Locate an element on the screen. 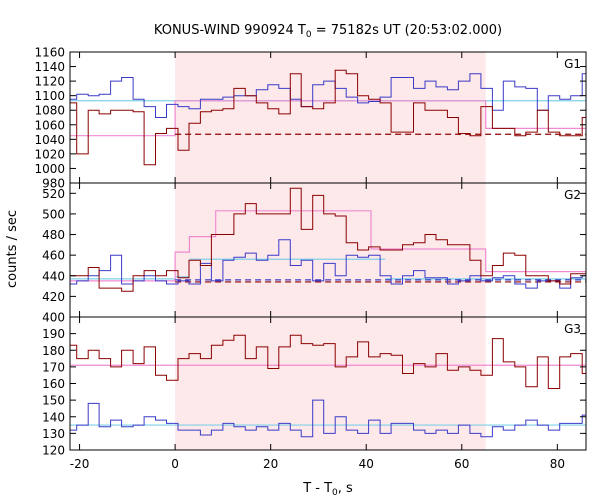 The image size is (600, 500). x-axis-label: T - T0, s is located at coordinates (327, 489).